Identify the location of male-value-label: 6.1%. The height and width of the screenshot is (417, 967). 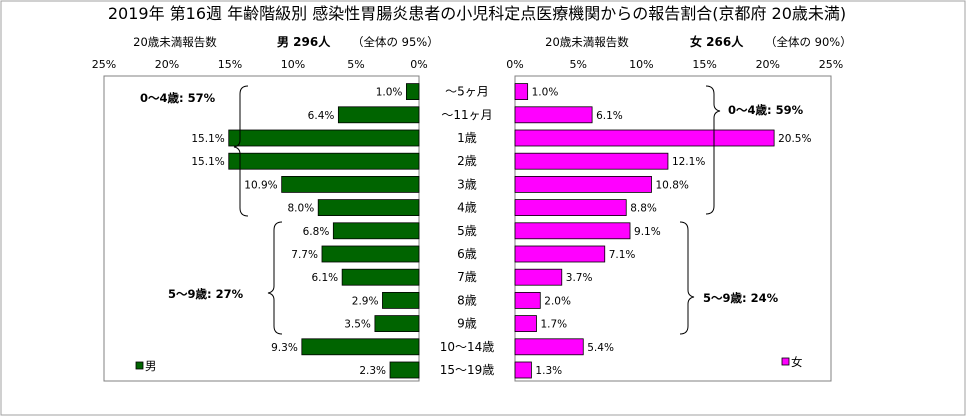
(324, 278).